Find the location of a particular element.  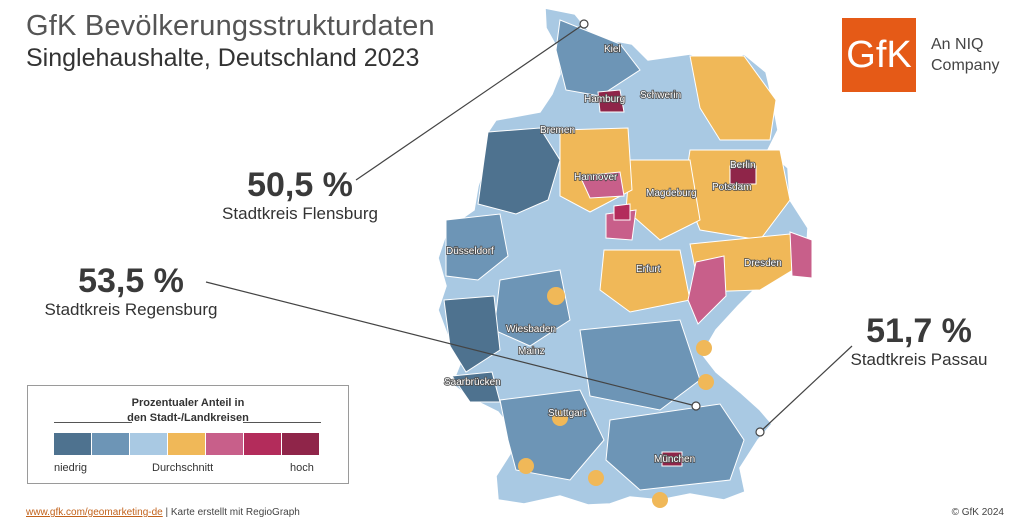

region-nrw-west is located at coordinates (477, 247).